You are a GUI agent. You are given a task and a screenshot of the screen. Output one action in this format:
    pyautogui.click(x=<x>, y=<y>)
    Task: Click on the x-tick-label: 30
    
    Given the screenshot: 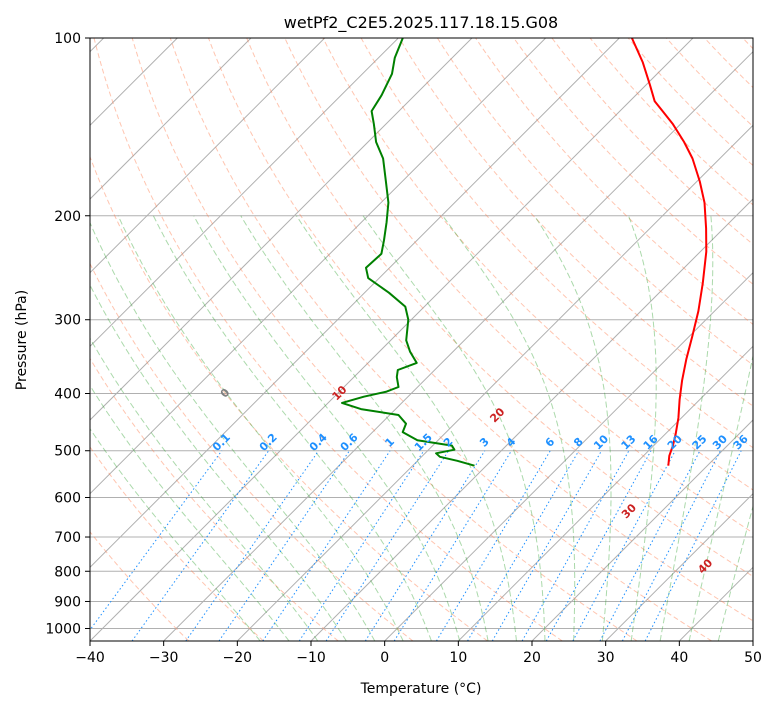 What is the action you would take?
    pyautogui.click(x=606, y=658)
    